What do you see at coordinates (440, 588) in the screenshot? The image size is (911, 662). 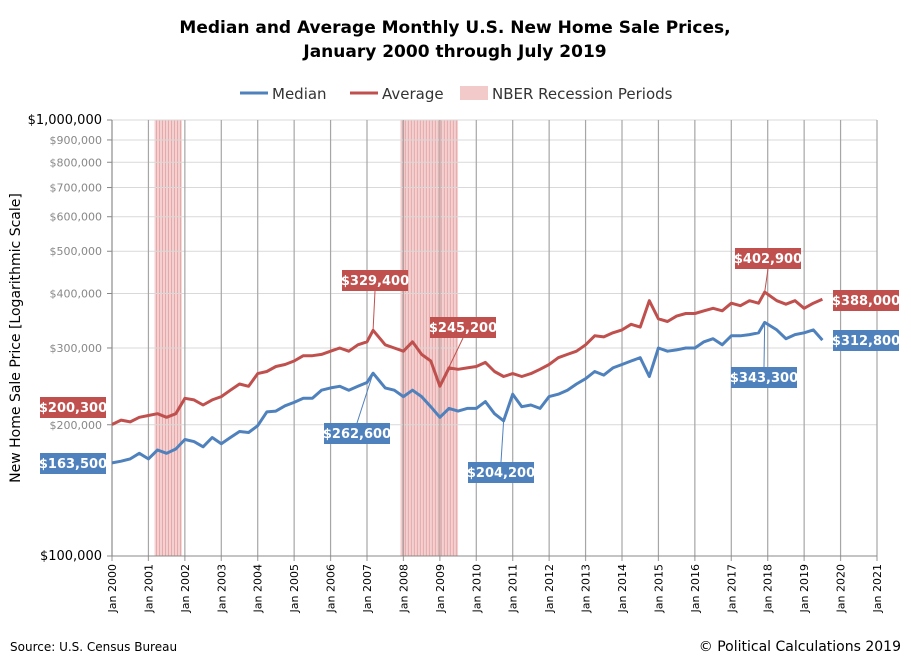 I see `x-tick-label: Jan 2009` at bounding box center [440, 588].